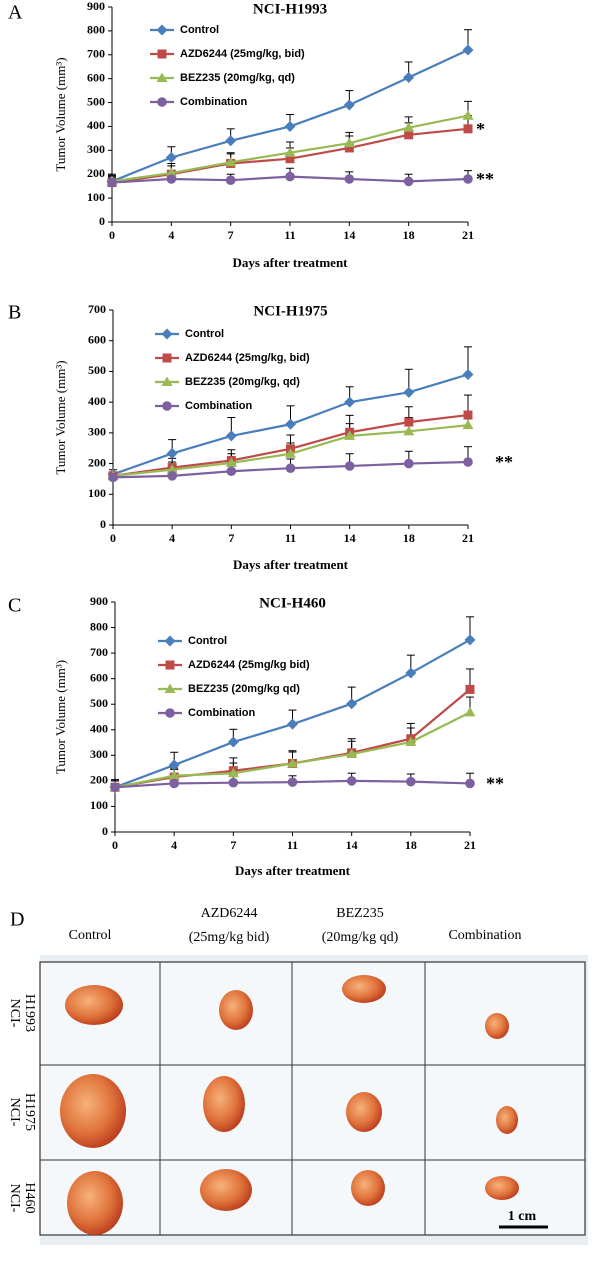 The image size is (600, 1274). Describe the element at coordinates (480, 129) in the screenshot. I see `significance: *` at that location.